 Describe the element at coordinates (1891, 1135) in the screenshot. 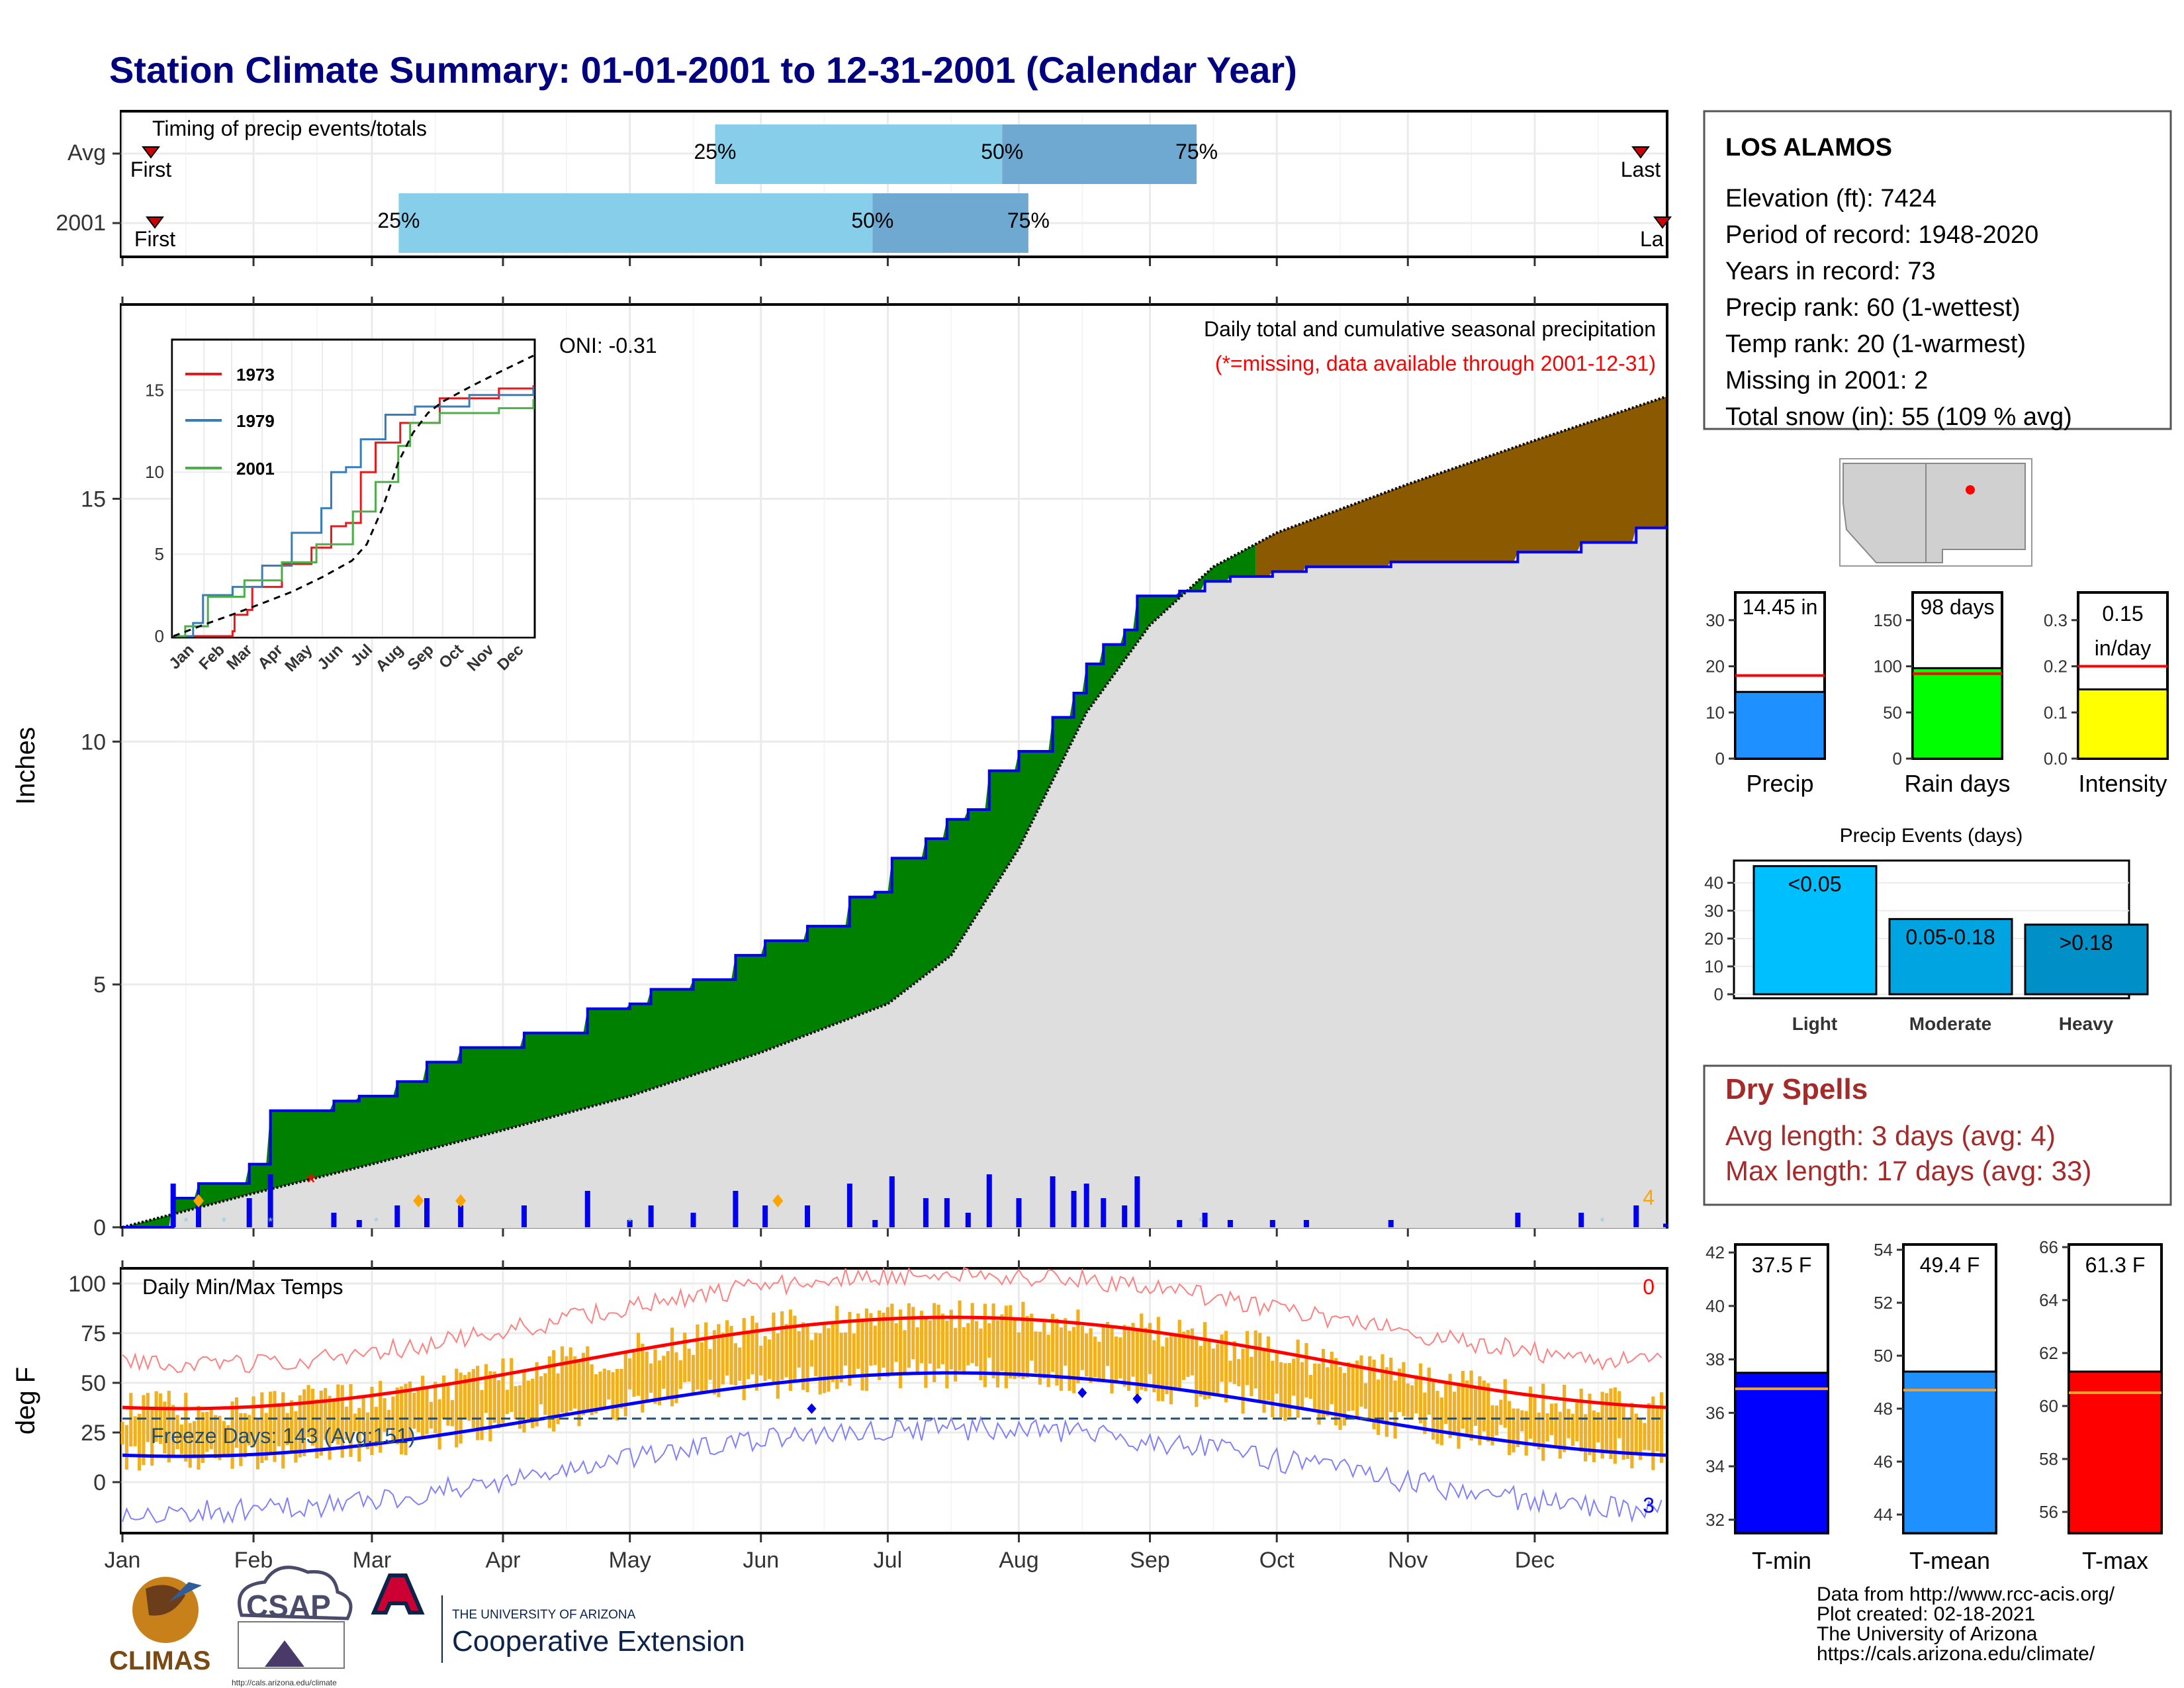

I see `dry-spells-avg: Avg length: 3 days (avg: 4)` at that location.